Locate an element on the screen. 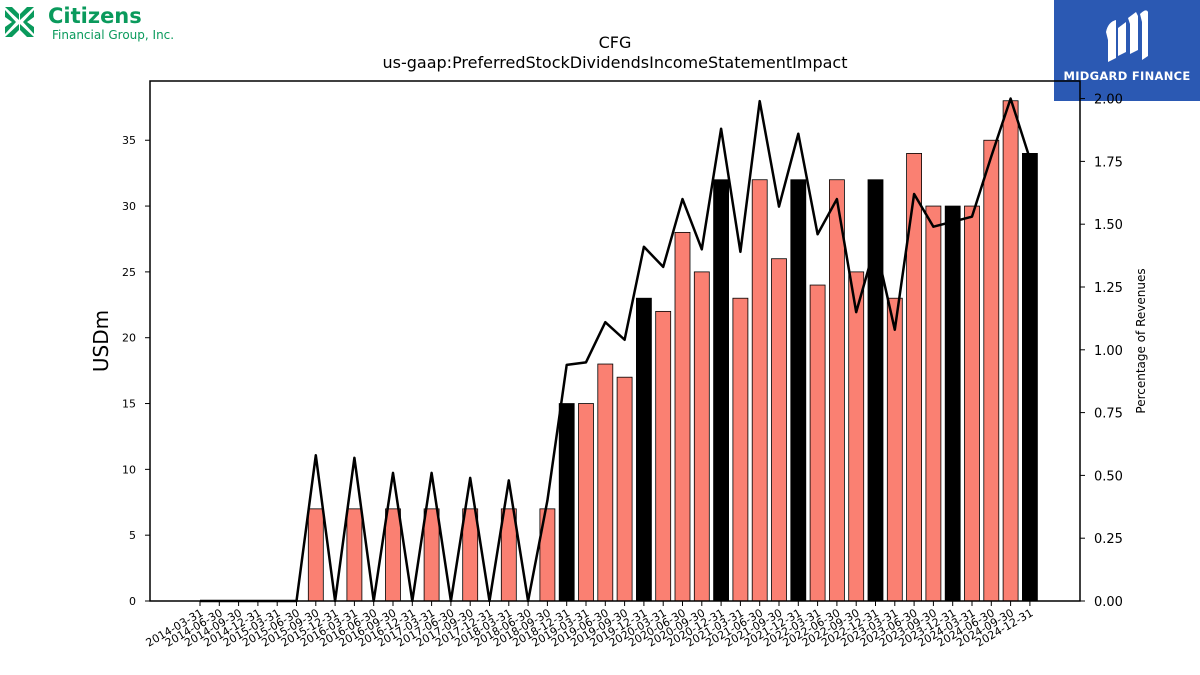 This screenshot has height=675, width=1200. midgard-logo-text: MIDGARD FINANCE is located at coordinates (1127, 76).